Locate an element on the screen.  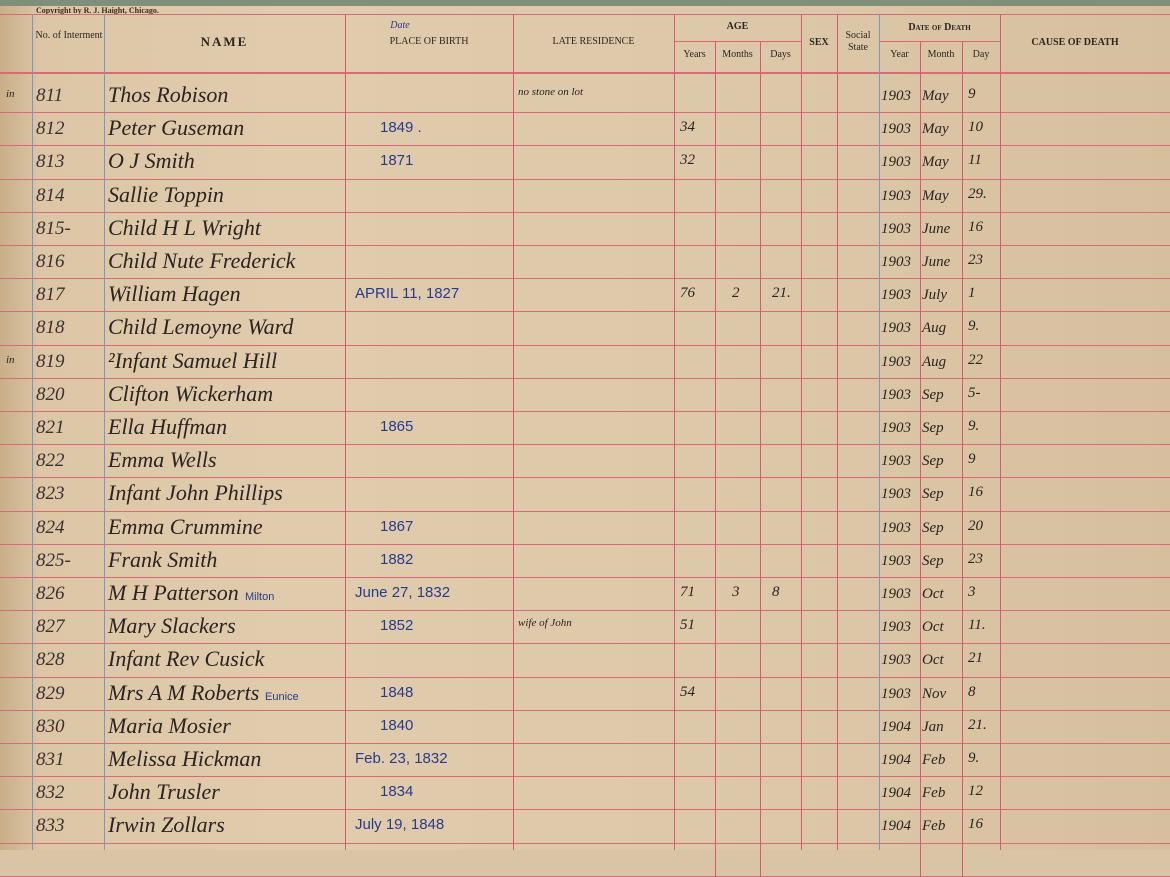
header-months: Months is located at coordinates (737, 54).